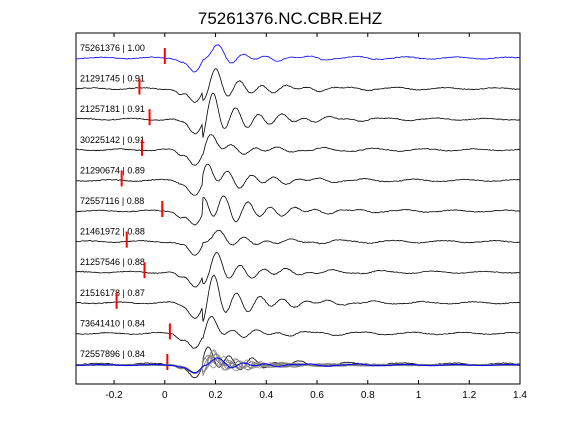  I want to click on x-tick-label-0: -0.2, so click(114, 395).